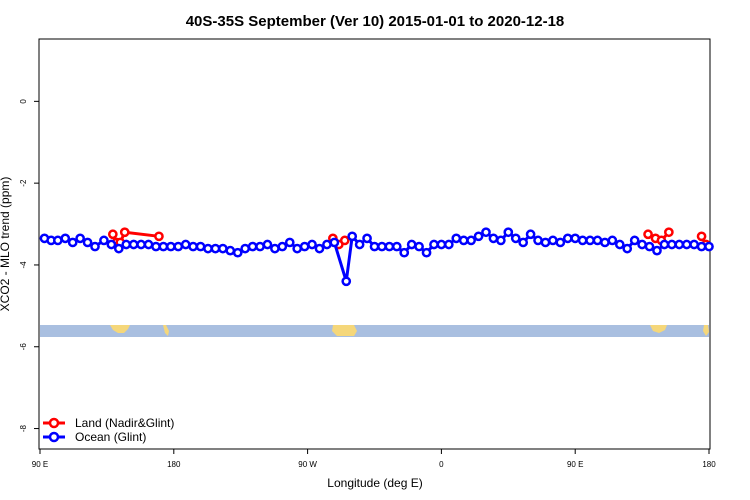  I want to click on legend: Land (Nadir&Glint) Ocean (Glint), so click(108, 430).